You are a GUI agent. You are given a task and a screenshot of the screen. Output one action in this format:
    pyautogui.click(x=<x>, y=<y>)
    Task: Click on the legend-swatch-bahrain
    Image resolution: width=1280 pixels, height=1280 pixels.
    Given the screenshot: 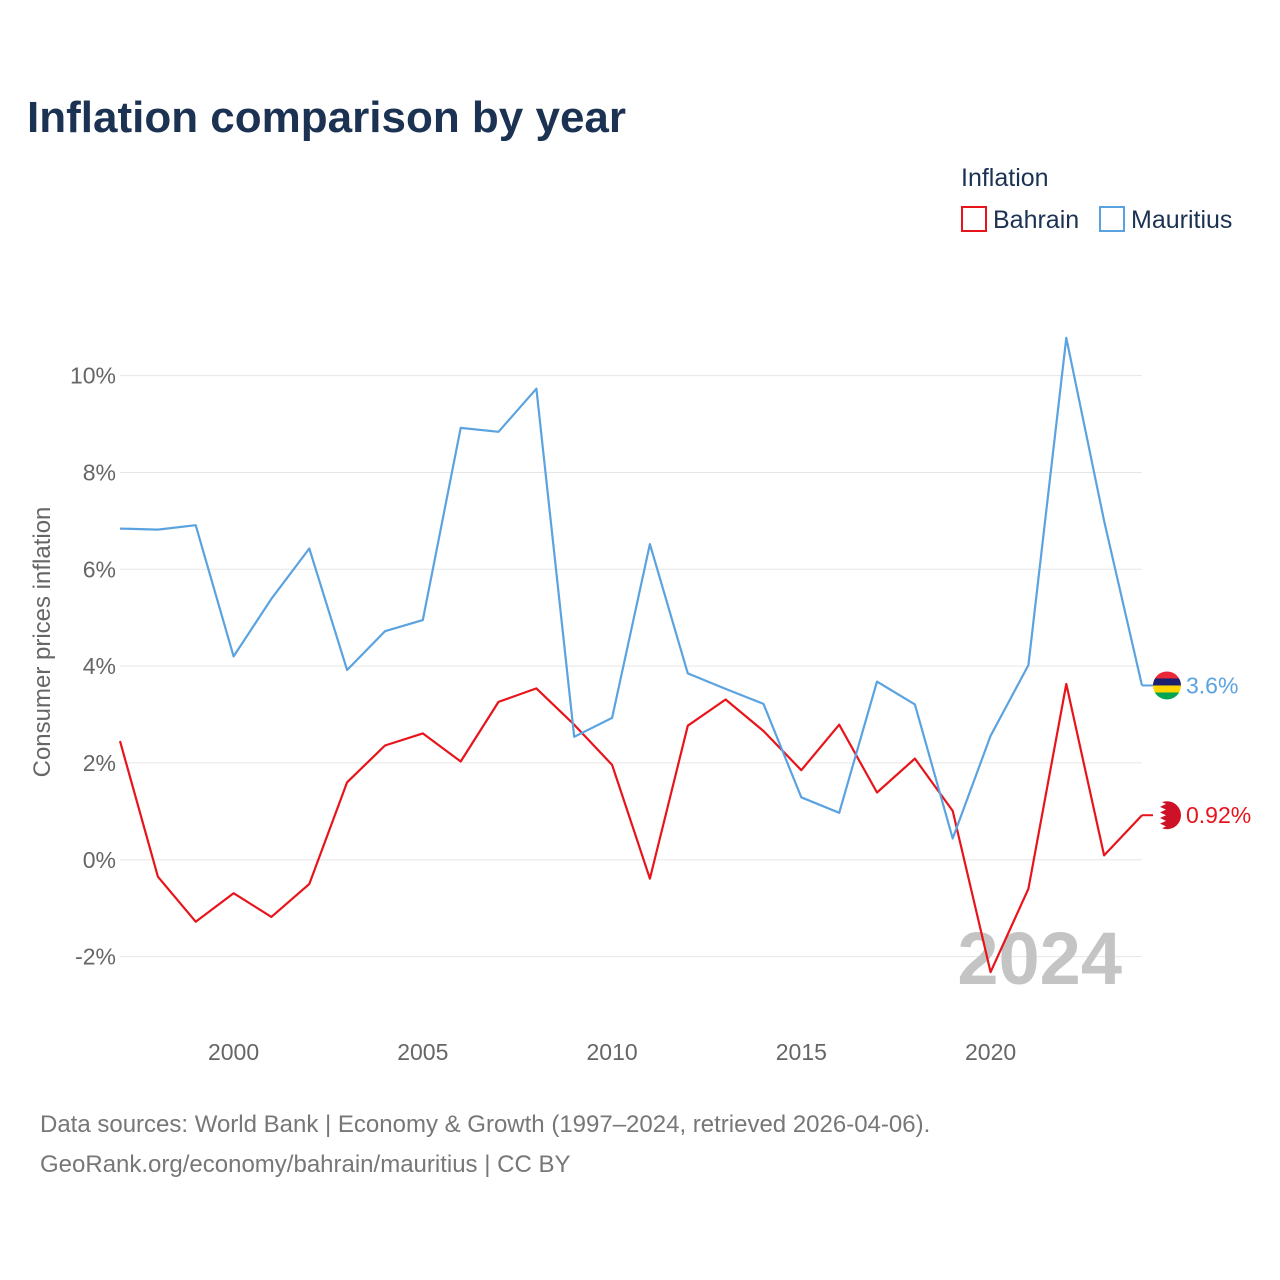 What is the action you would take?
    pyautogui.click(x=974, y=219)
    